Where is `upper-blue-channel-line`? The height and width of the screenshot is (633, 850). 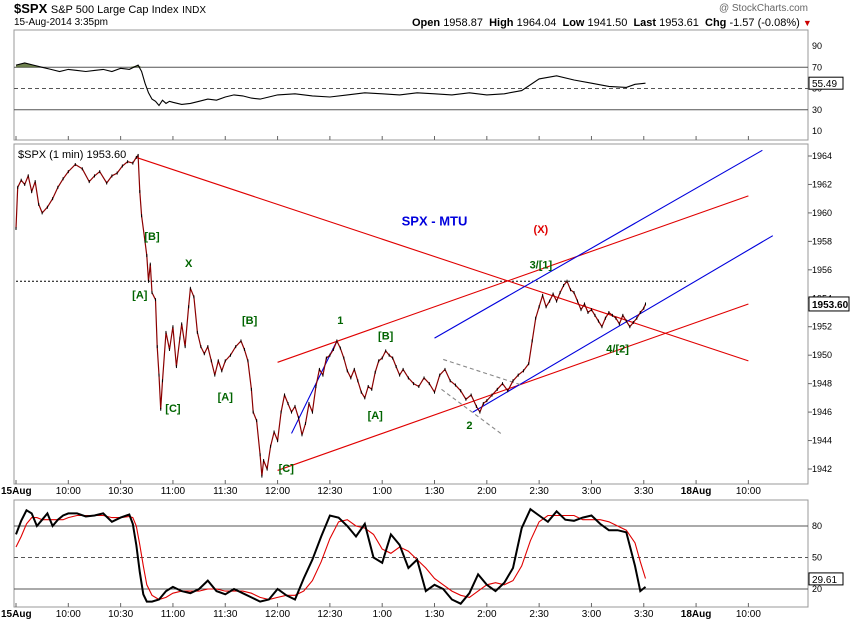 upper-blue-channel-line is located at coordinates (598, 244).